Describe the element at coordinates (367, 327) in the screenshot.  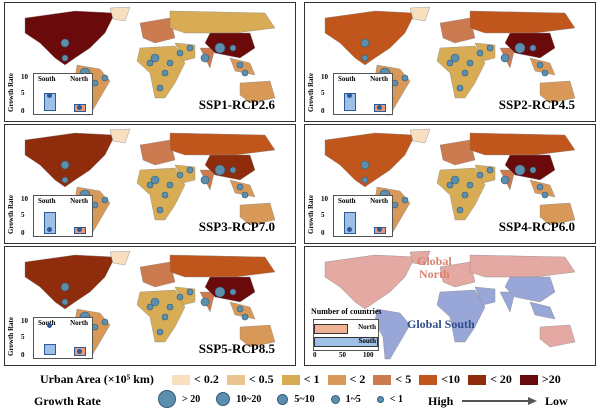
I see `north-bar-label: North` at that location.